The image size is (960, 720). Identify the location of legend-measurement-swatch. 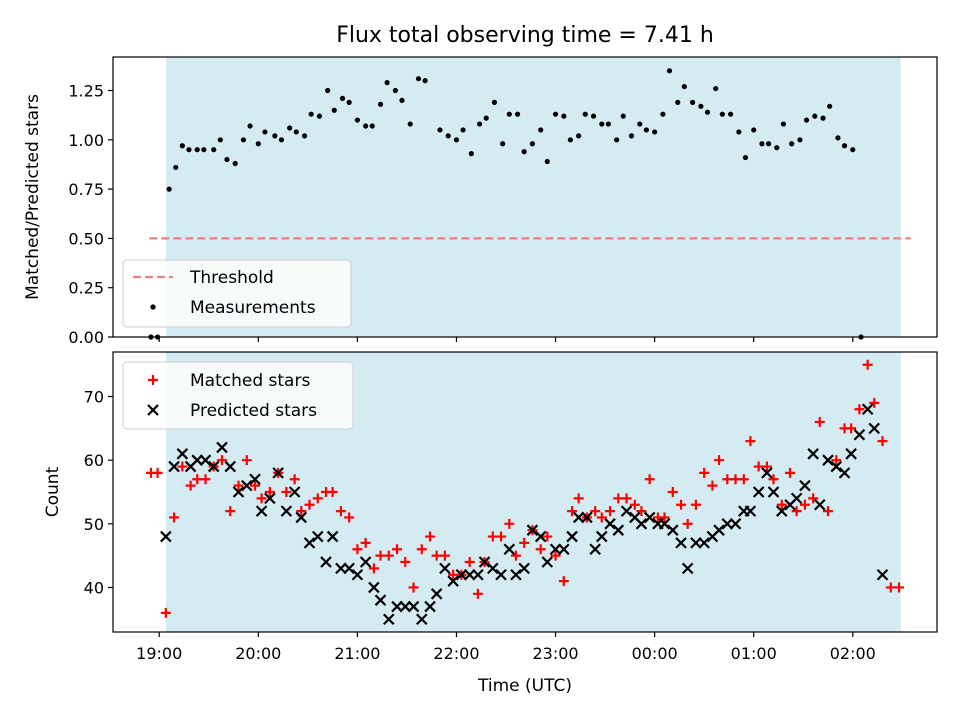
(153, 307).